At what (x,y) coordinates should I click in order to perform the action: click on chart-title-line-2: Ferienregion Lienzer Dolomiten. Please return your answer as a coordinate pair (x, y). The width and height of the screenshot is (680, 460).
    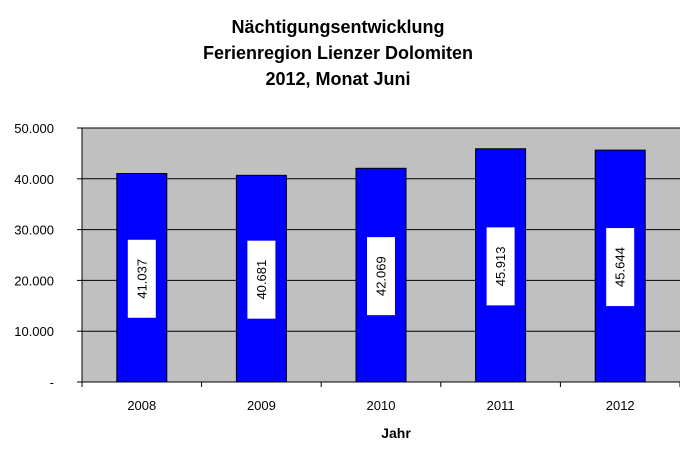
    Looking at the image, I should click on (338, 53).